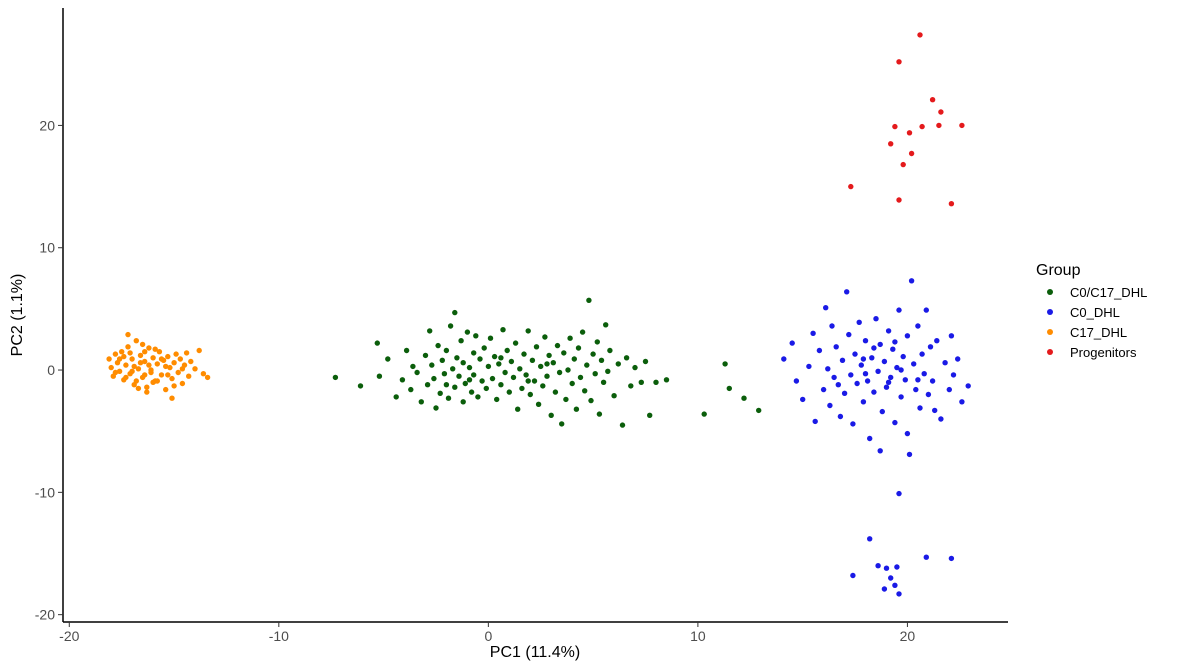 This screenshot has width=1181, height=666. Describe the element at coordinates (535, 652) in the screenshot. I see `x-axis-title: PC1 (11.4%)` at that location.